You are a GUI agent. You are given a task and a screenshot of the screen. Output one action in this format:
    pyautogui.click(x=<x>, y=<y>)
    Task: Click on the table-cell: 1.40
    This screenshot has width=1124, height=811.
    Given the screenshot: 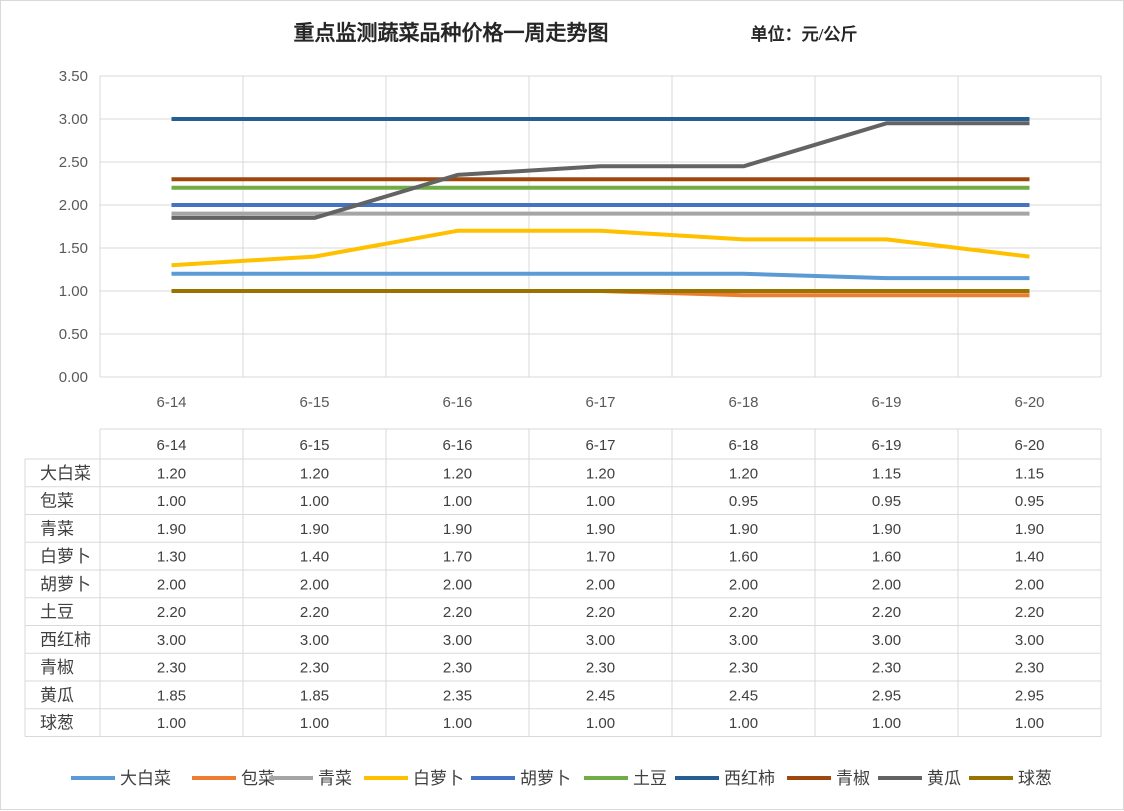 What is the action you would take?
    pyautogui.click(x=1029, y=557)
    